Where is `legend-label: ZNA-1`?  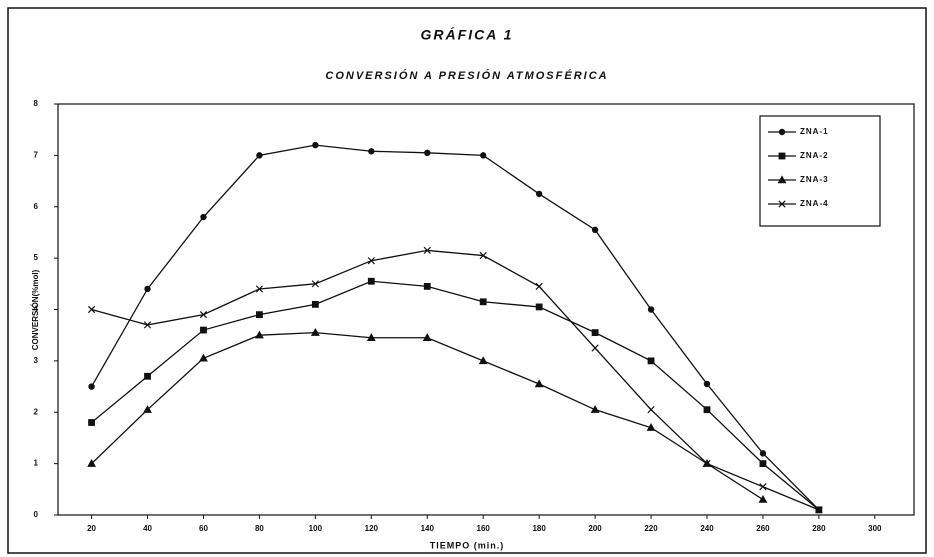 legend-label: ZNA-1 is located at coordinates (814, 131).